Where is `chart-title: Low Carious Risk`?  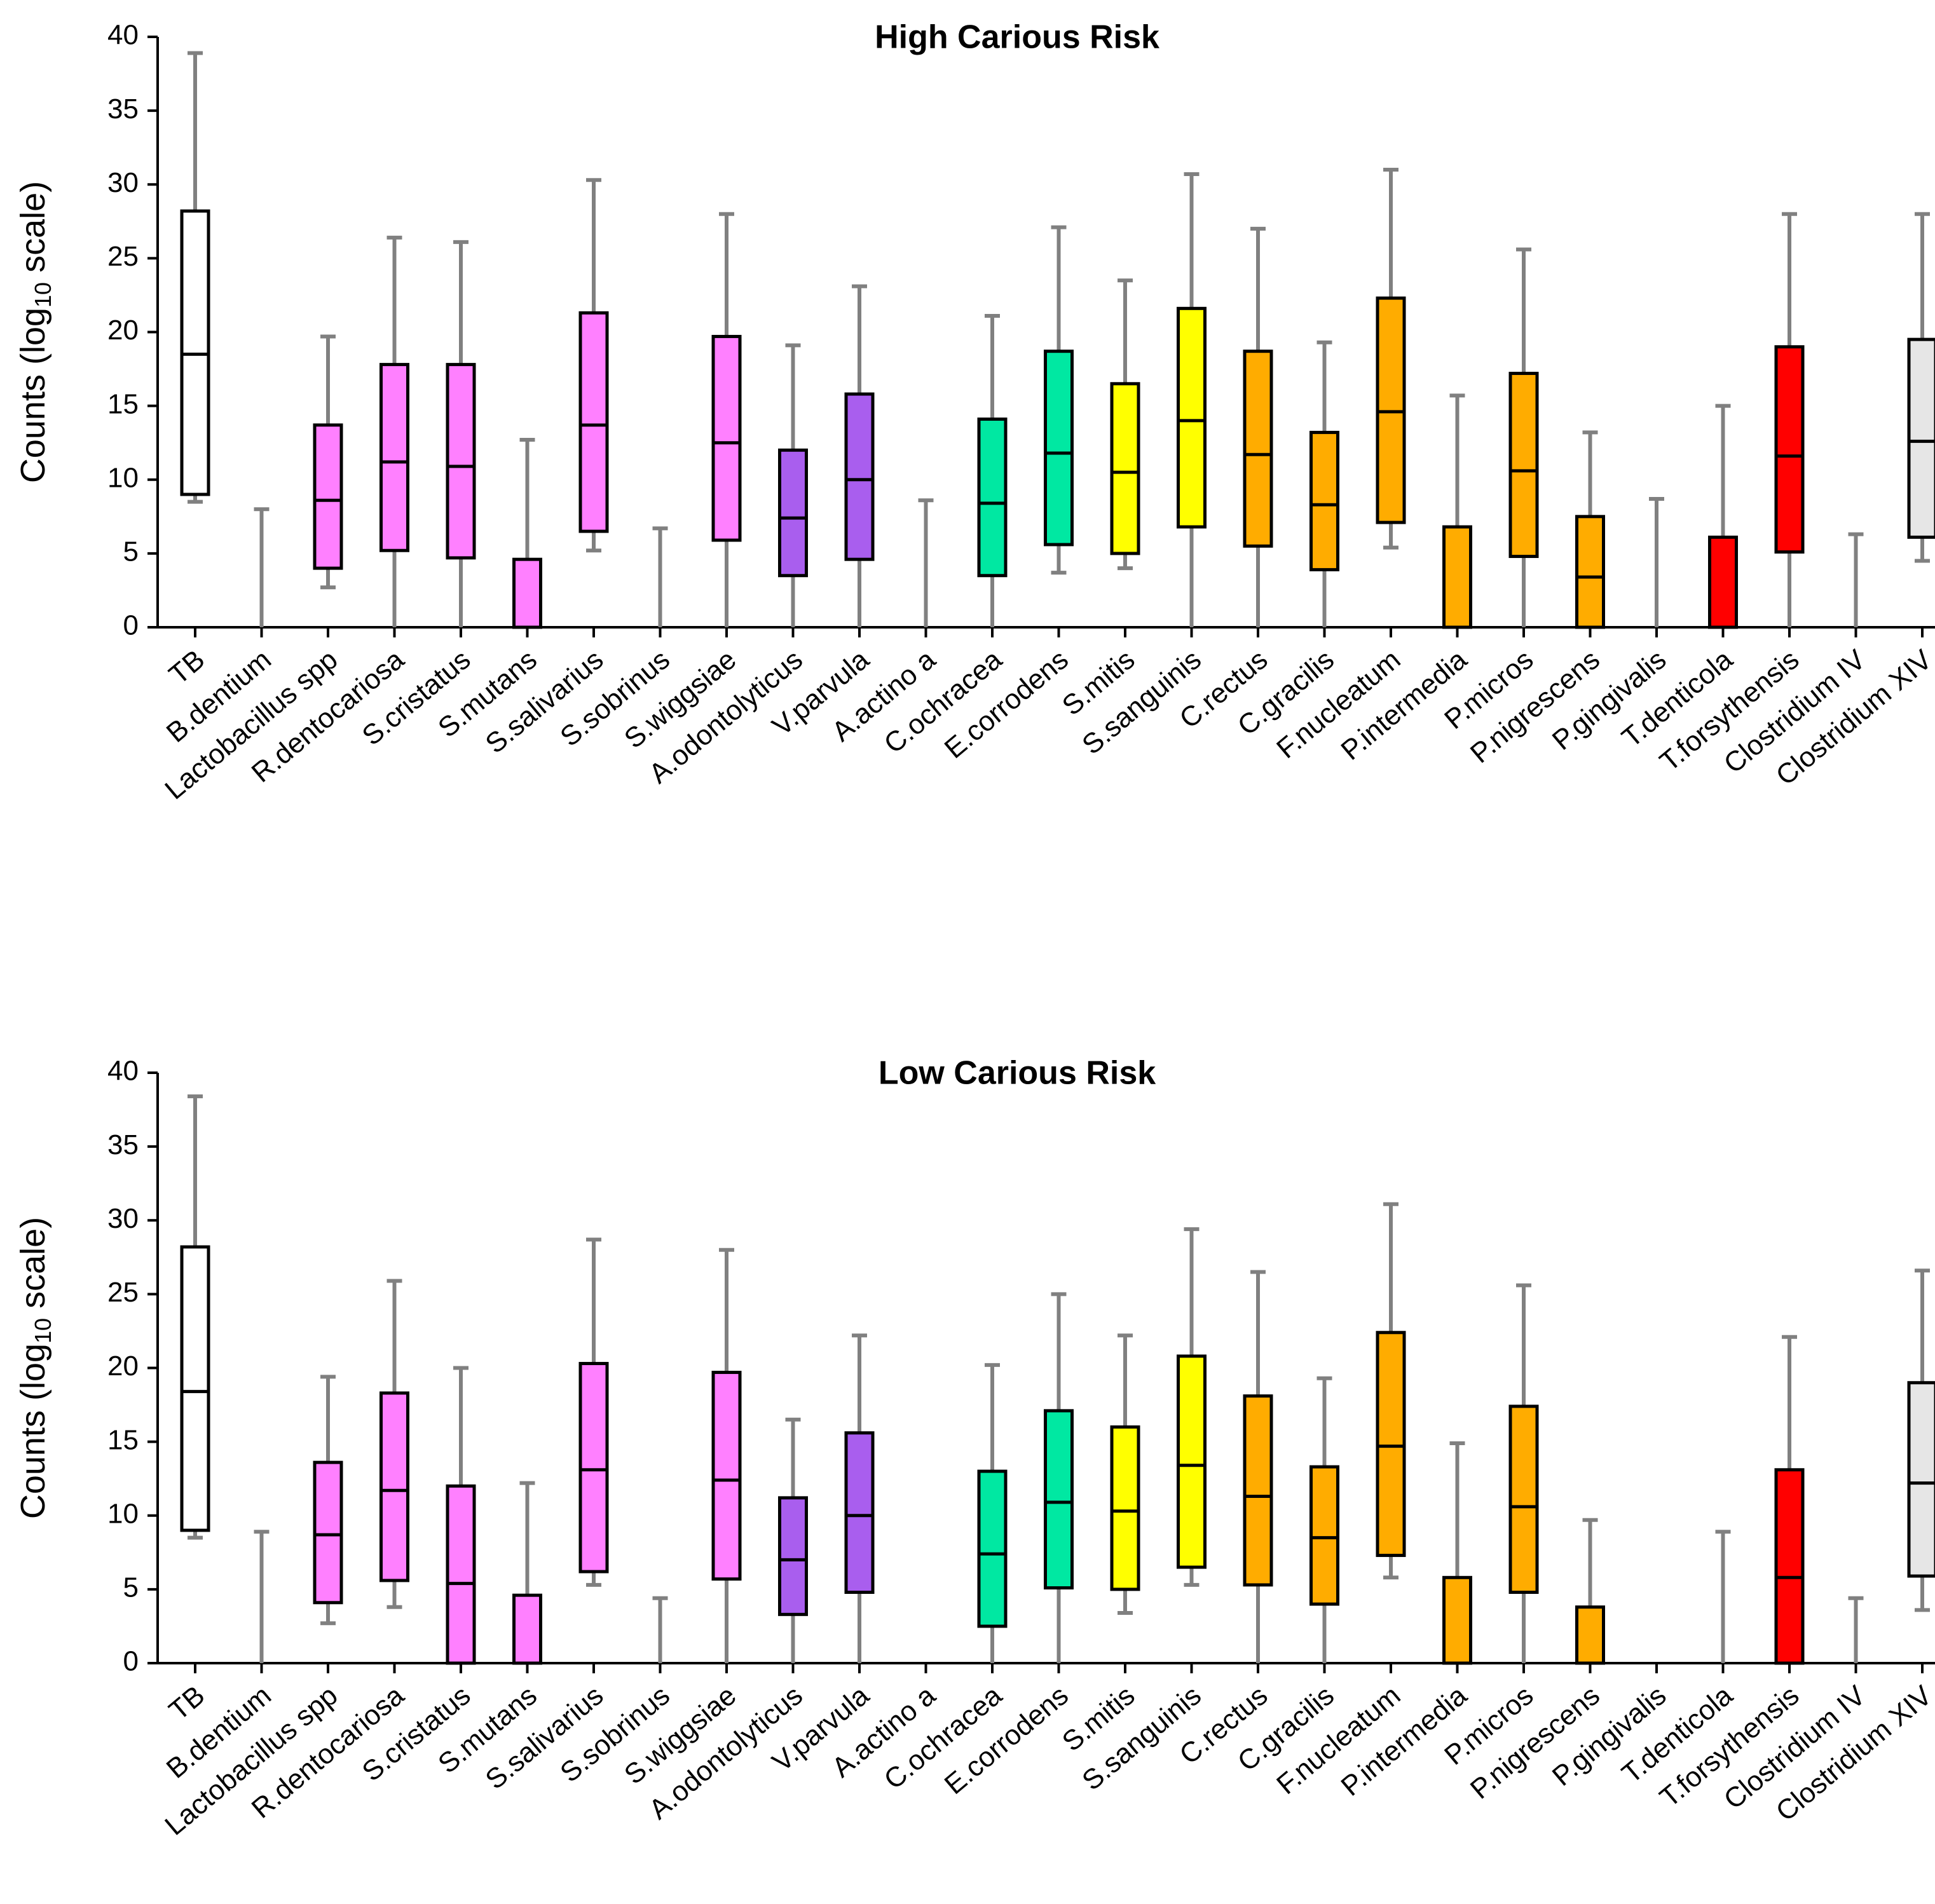
chart-title: Low Carious Risk is located at coordinates (1017, 1073).